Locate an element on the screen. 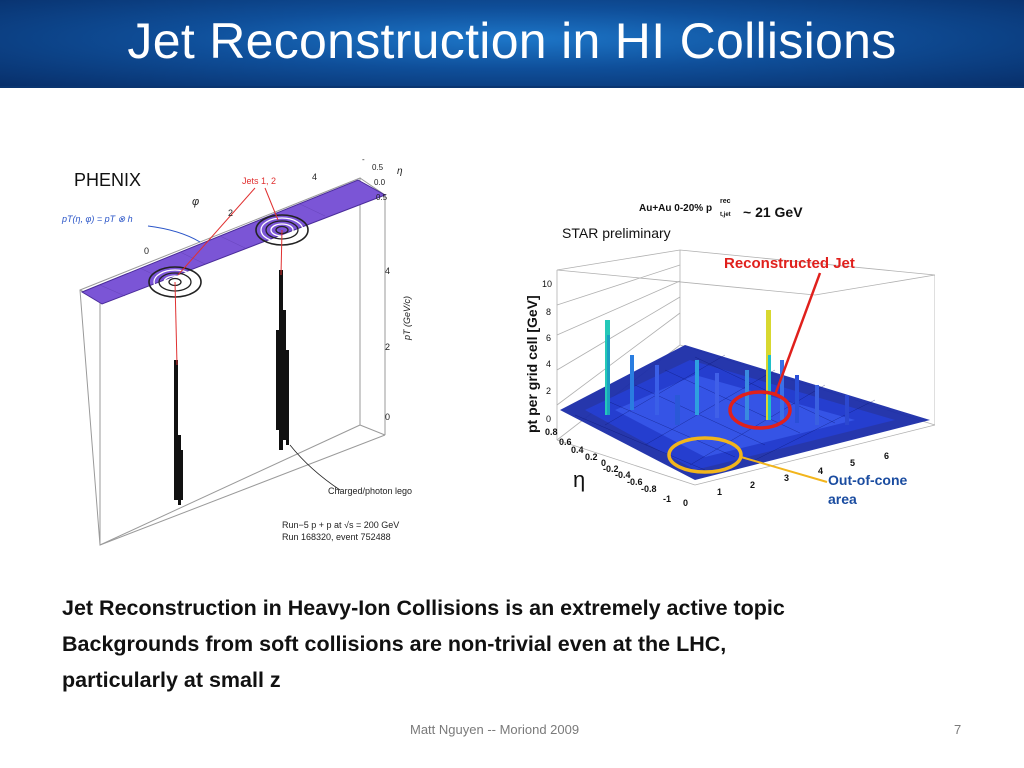 Image resolution: width=1024 pixels, height=768 pixels. z-tick: 10 is located at coordinates (547, 284).